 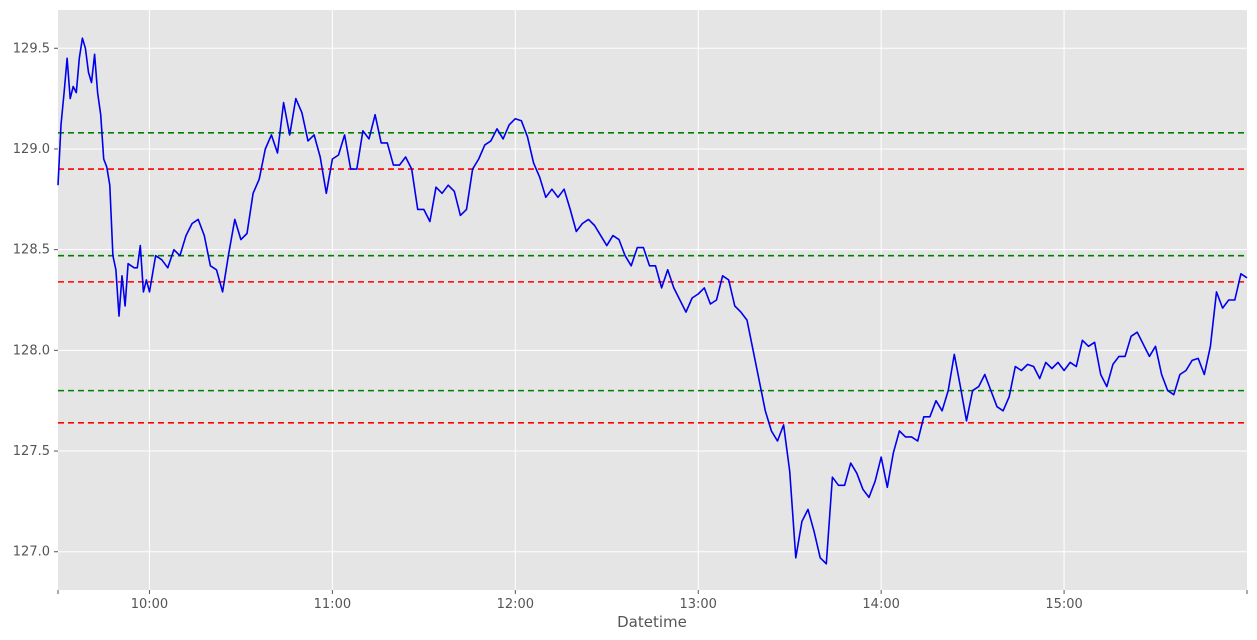 I want to click on x-axis: 10:00 11:00 12:00 13:00 14:00 15:00, so click(x=652, y=601).